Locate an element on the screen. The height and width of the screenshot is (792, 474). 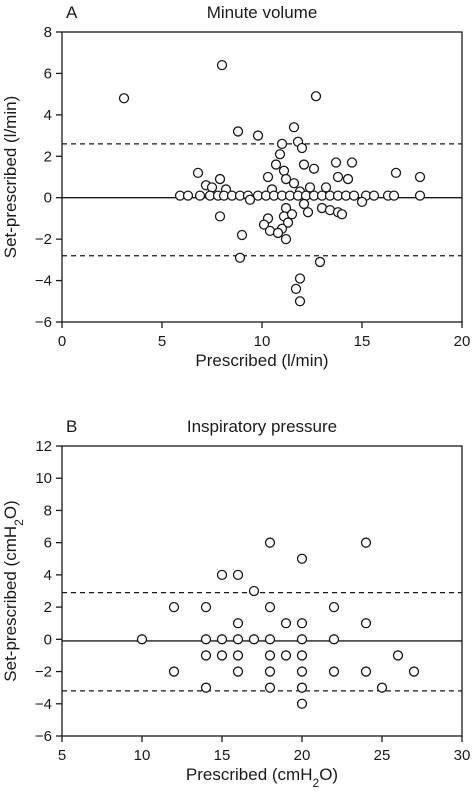
panel-b-title: Inspiratory pressure is located at coordinates (262, 426).